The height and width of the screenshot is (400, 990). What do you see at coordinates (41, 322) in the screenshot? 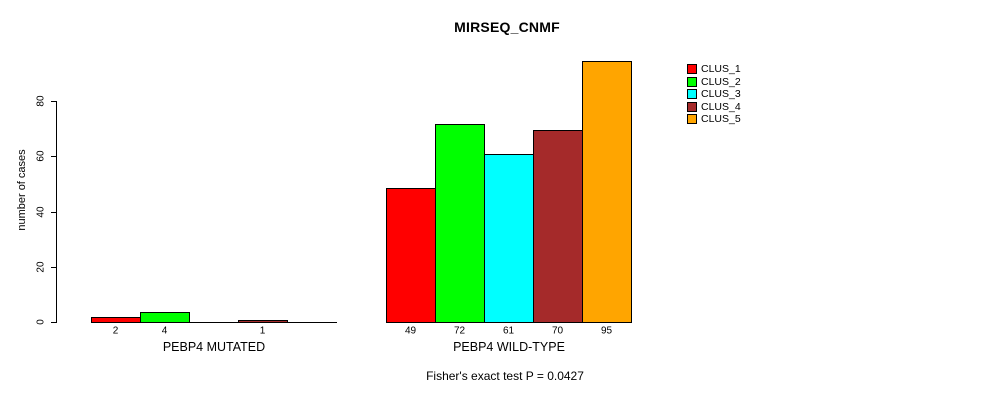
I see `y-tick-label: 0` at bounding box center [41, 322].